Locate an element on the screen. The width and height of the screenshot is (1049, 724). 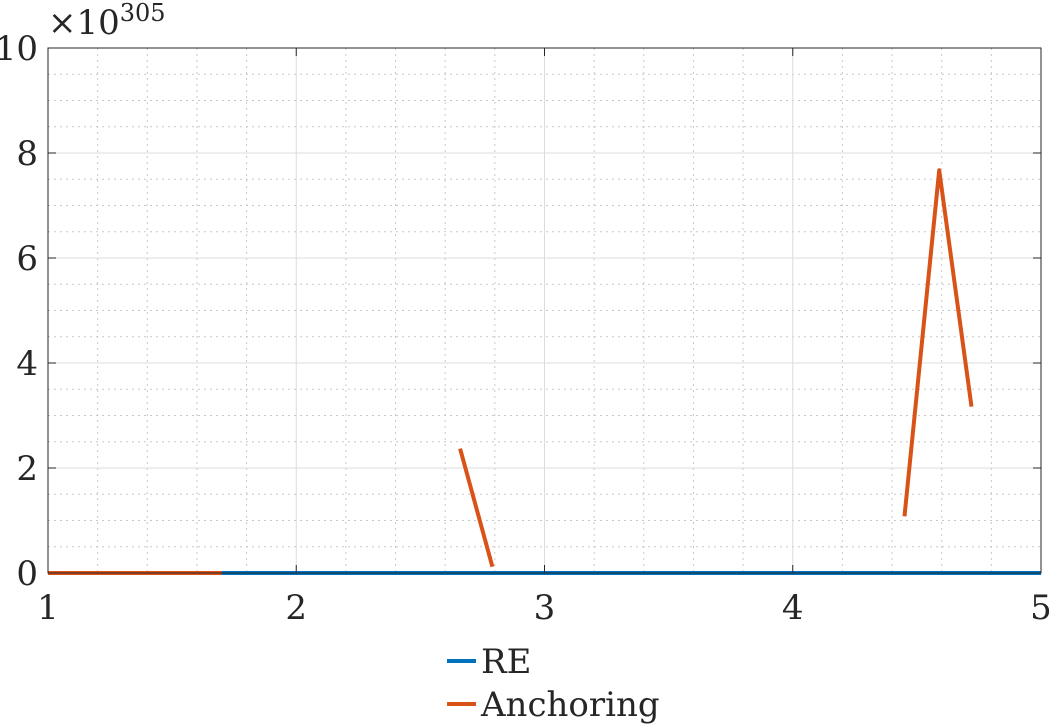
x-tick-label: 2 is located at coordinates (296, 608).